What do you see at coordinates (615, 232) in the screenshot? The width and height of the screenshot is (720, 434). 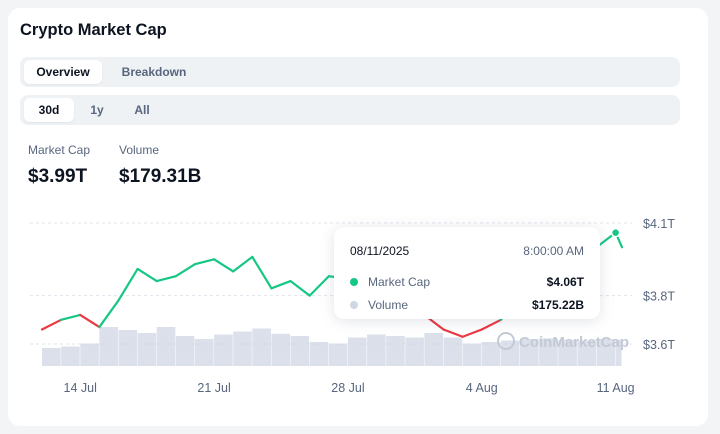 I see `market-cap-hover-point` at bounding box center [615, 232].